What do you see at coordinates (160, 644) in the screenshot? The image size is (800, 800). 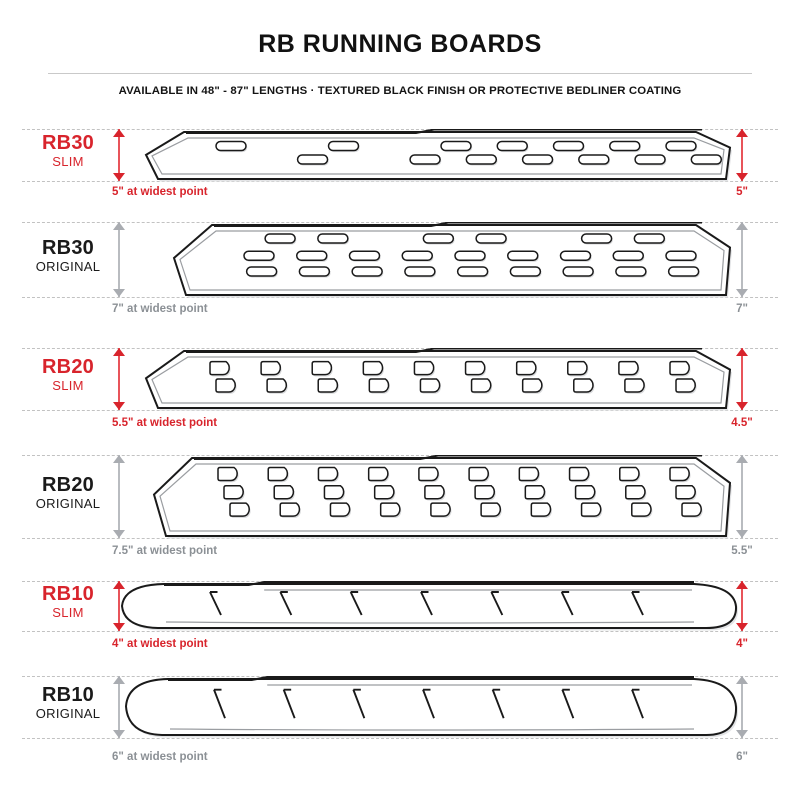 I see `width-caption: 4" at widest point` at bounding box center [160, 644].